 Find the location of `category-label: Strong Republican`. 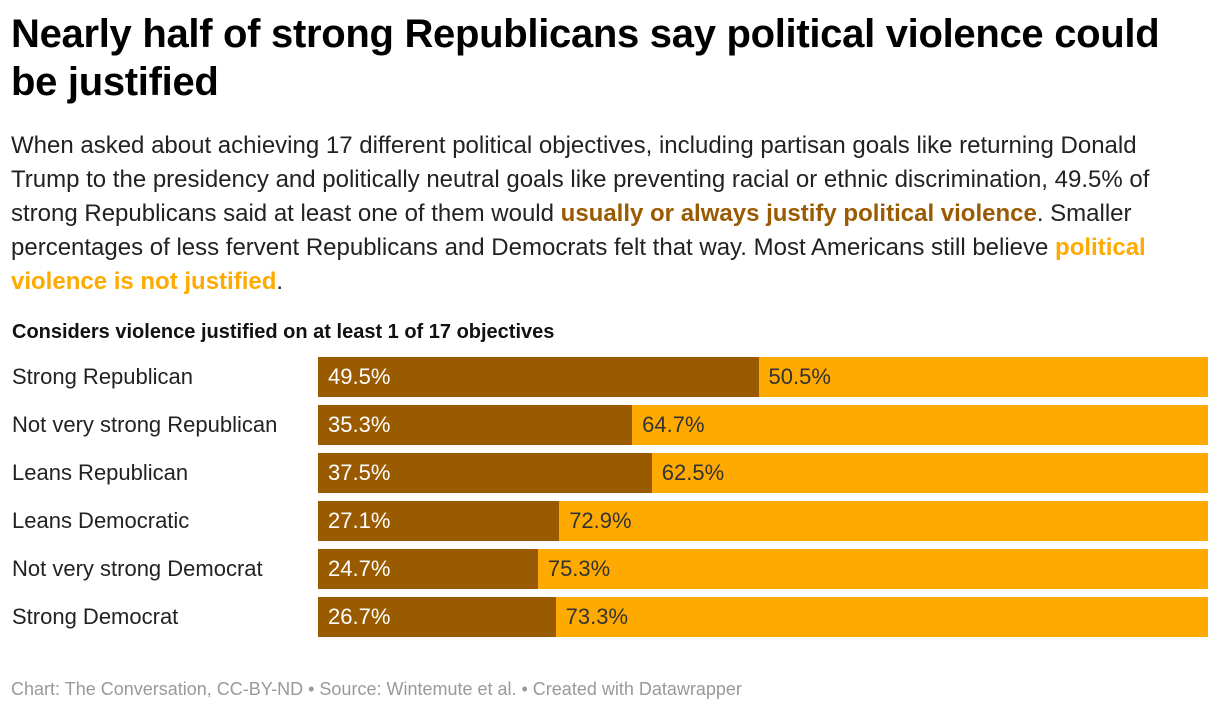

category-label: Strong Republican is located at coordinates (103, 376).